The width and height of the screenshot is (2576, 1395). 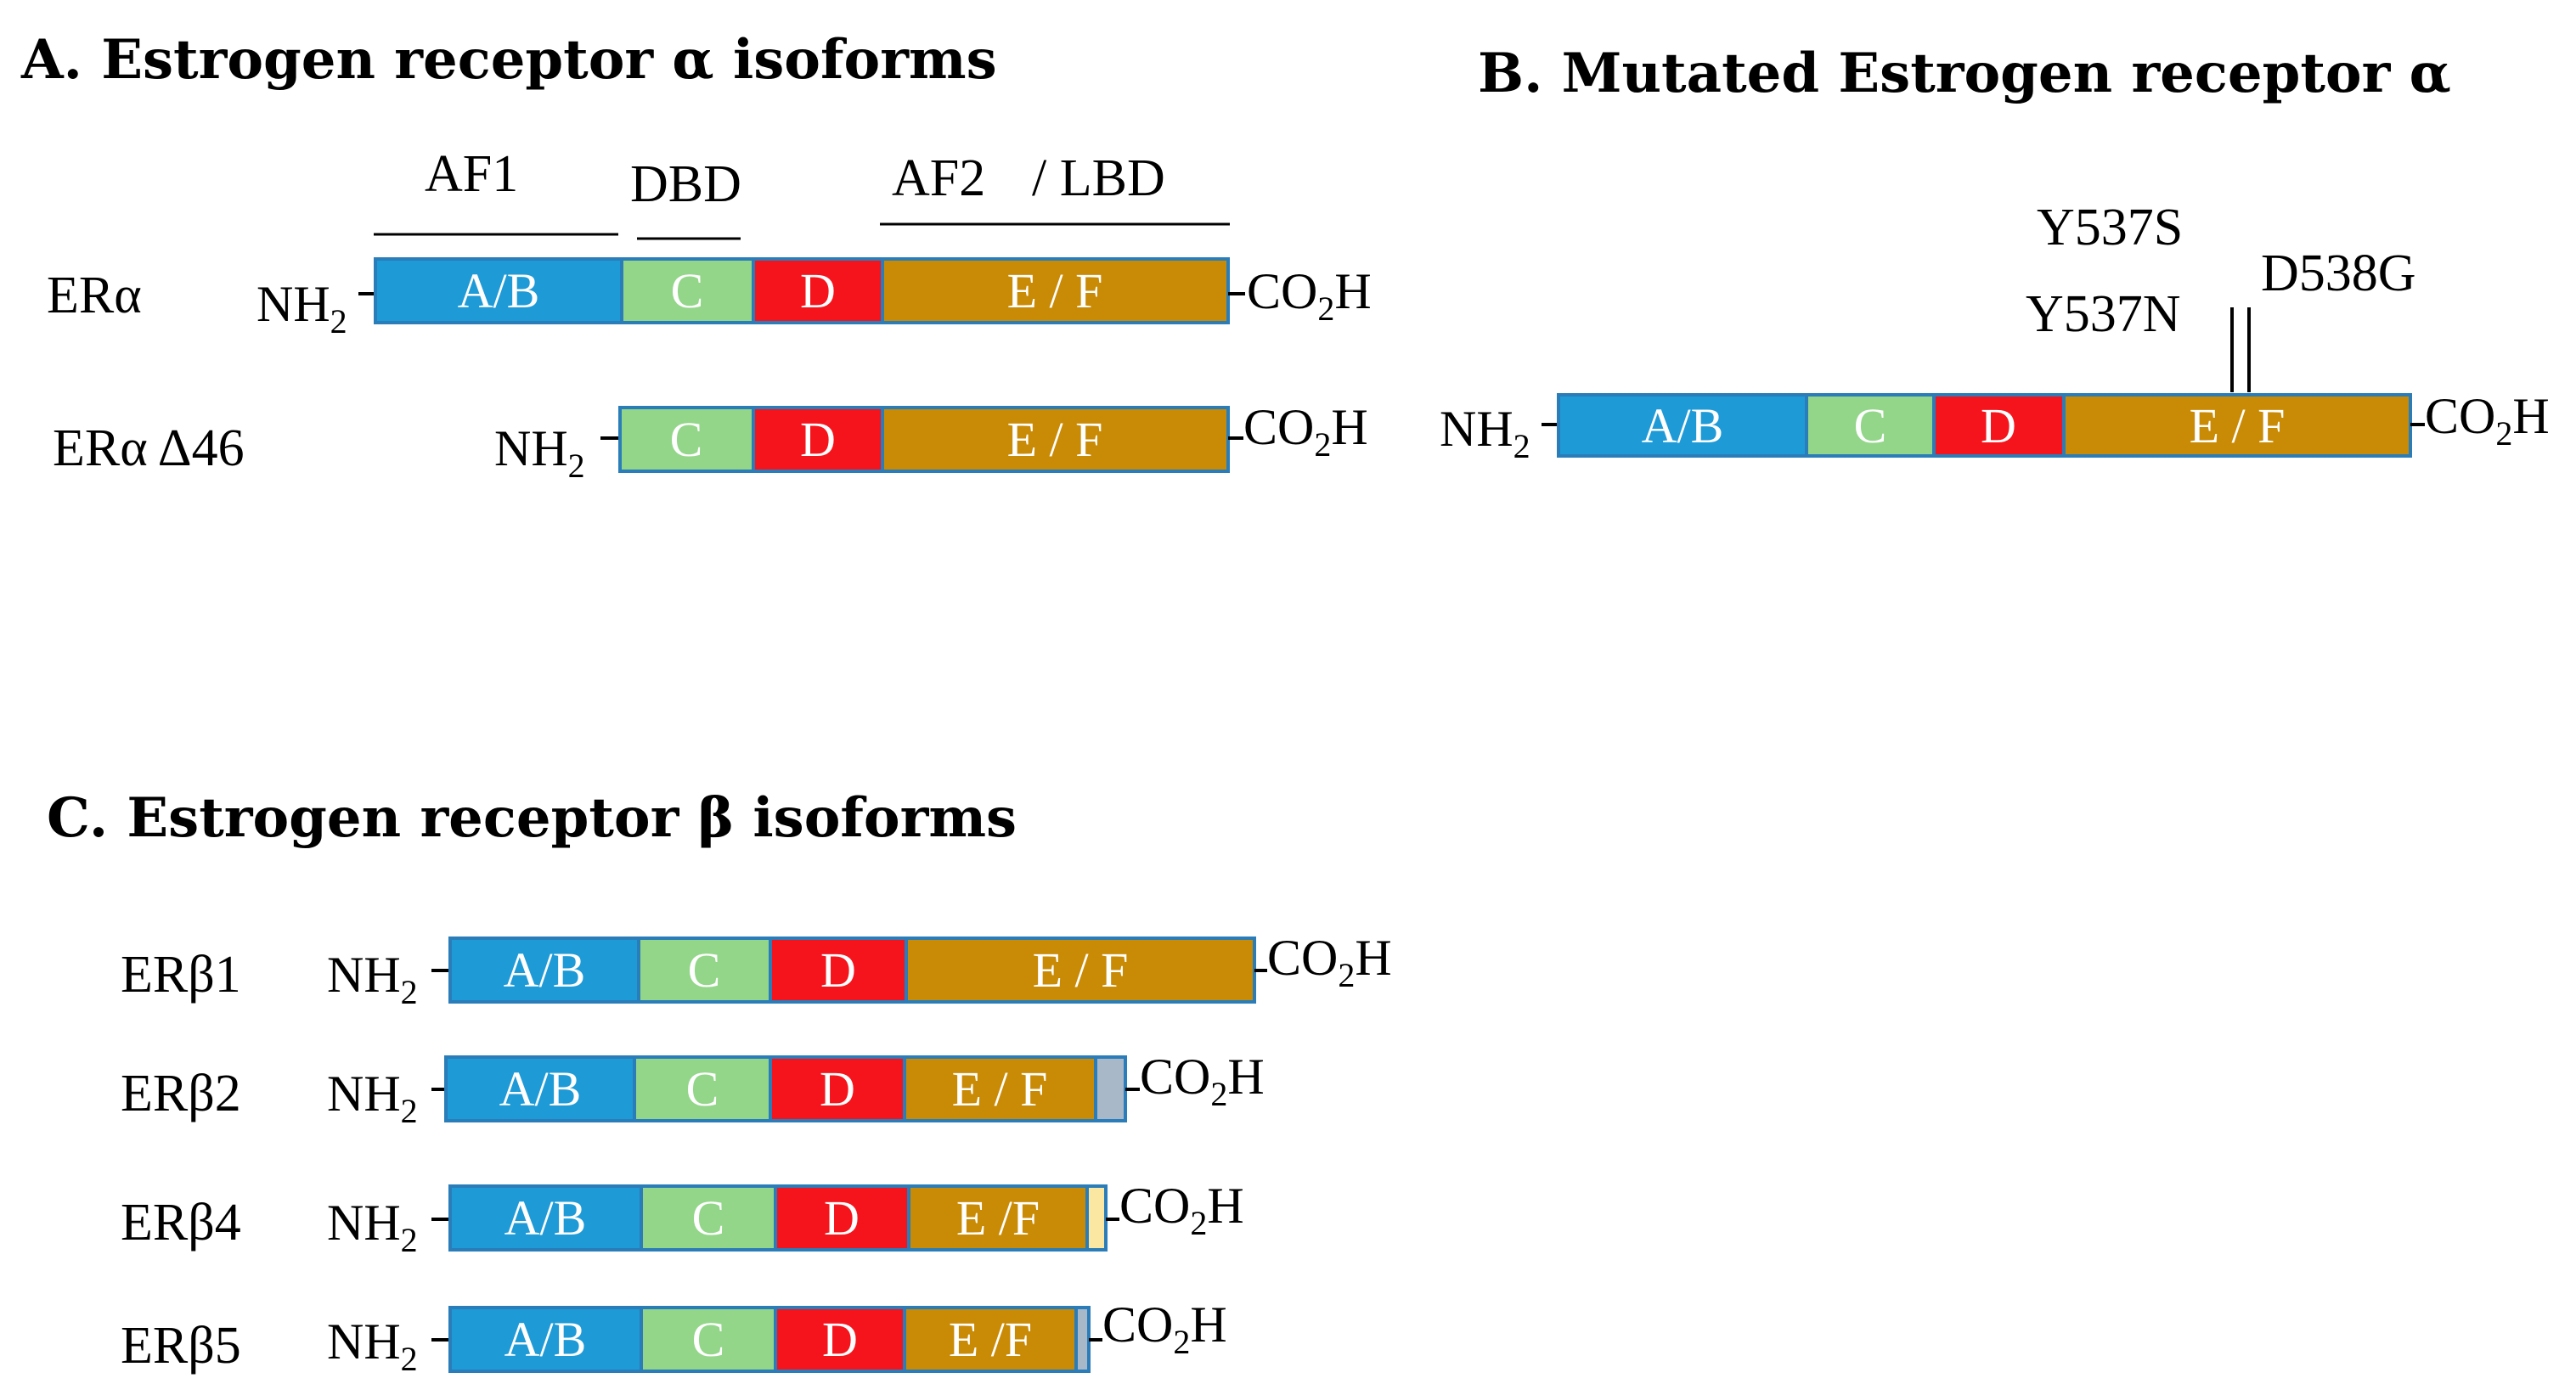 I want to click on erb4-ab-segment, so click(x=545, y=1218).